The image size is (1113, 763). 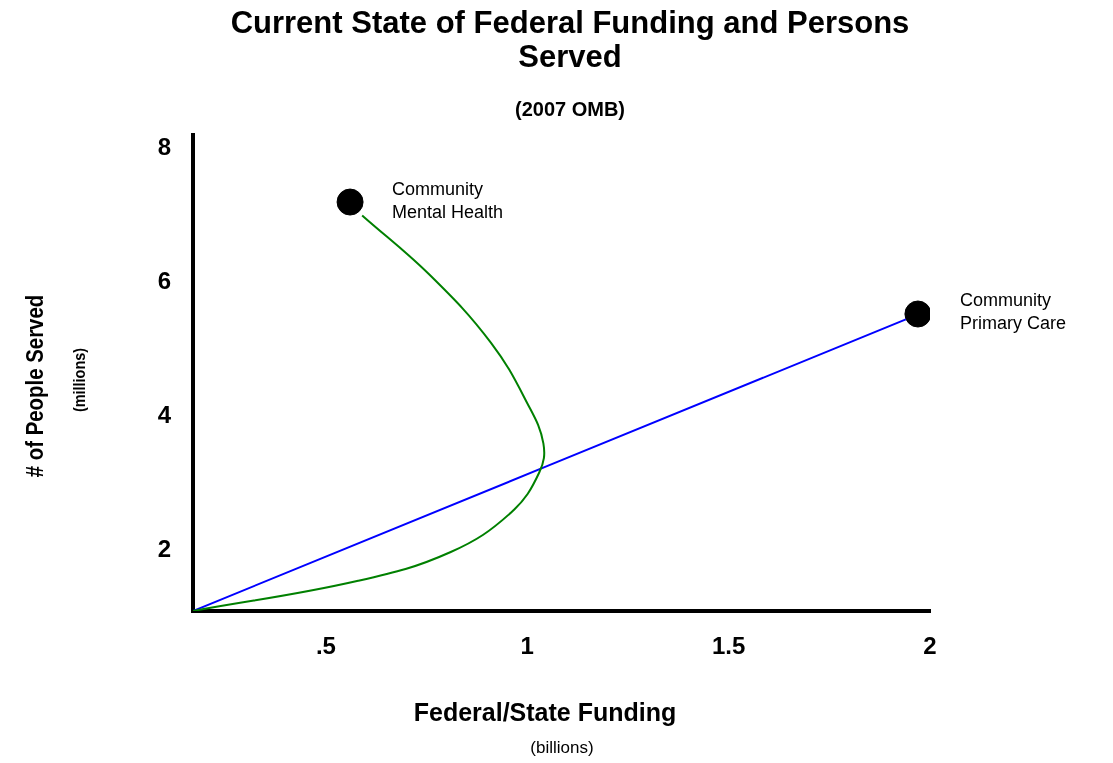 I want to click on chart-title: Current State of Federal Funding and Persons Served, so click(x=570, y=39).